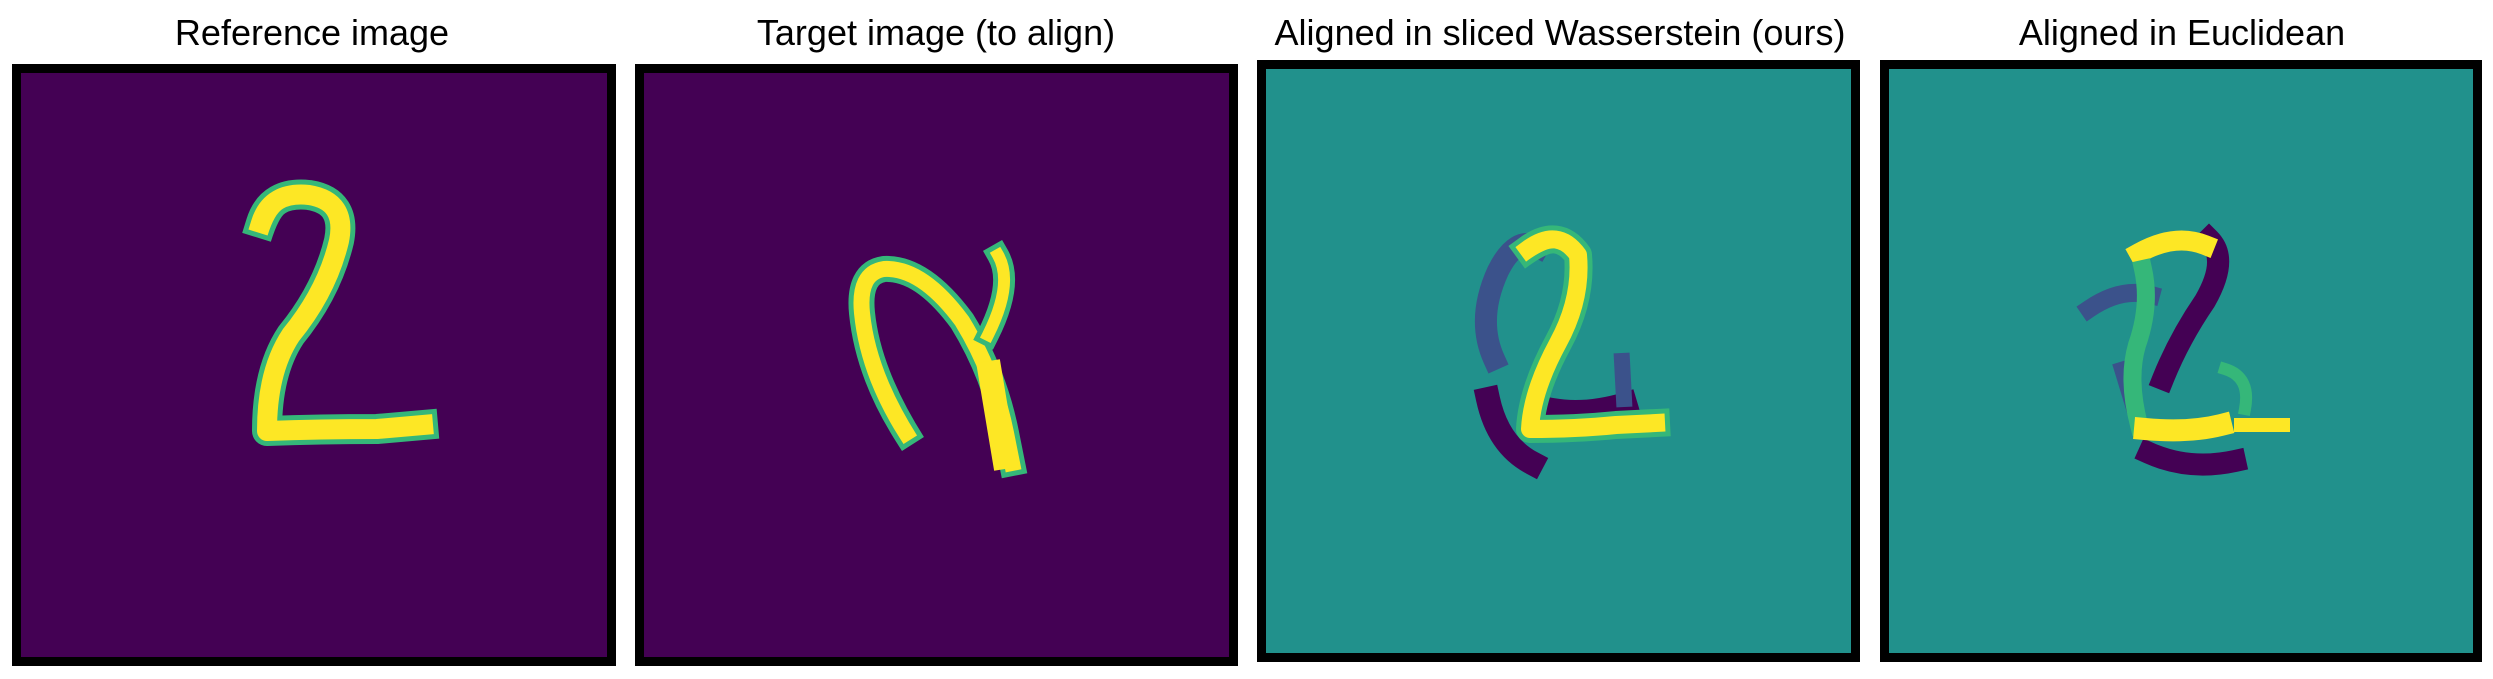  Describe the element at coordinates (938, 359) in the screenshot. I see `digit-two-target-image` at that location.